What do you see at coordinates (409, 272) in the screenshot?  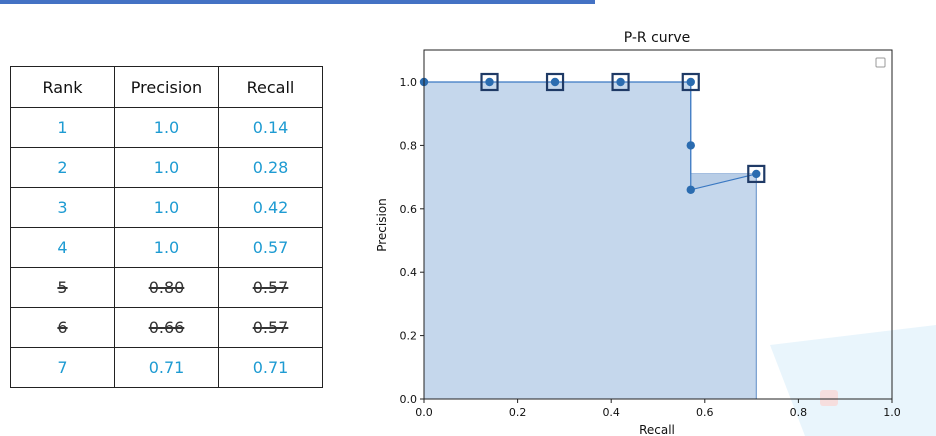 I see `y-tick-label: 0.4` at bounding box center [409, 272].